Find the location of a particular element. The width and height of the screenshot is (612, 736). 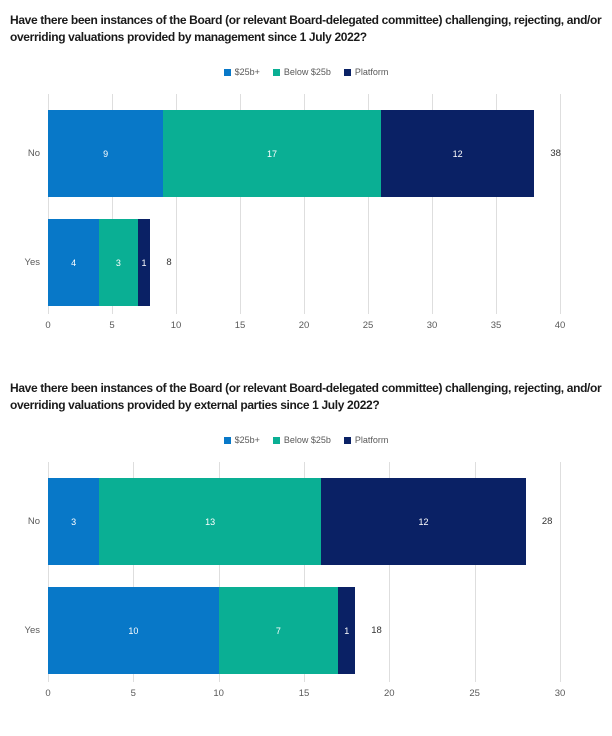

bar-segment-25b: 10 is located at coordinates (133, 630).